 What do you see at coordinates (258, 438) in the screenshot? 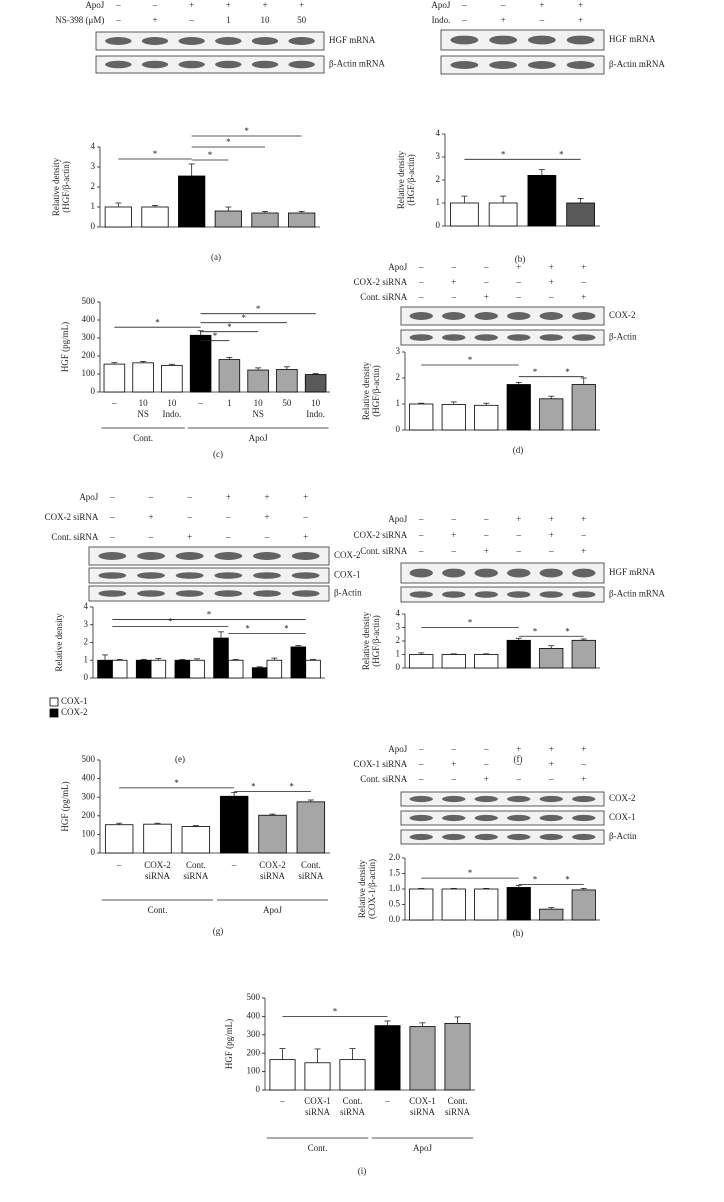
I see `group-label: ApoJ` at bounding box center [258, 438].